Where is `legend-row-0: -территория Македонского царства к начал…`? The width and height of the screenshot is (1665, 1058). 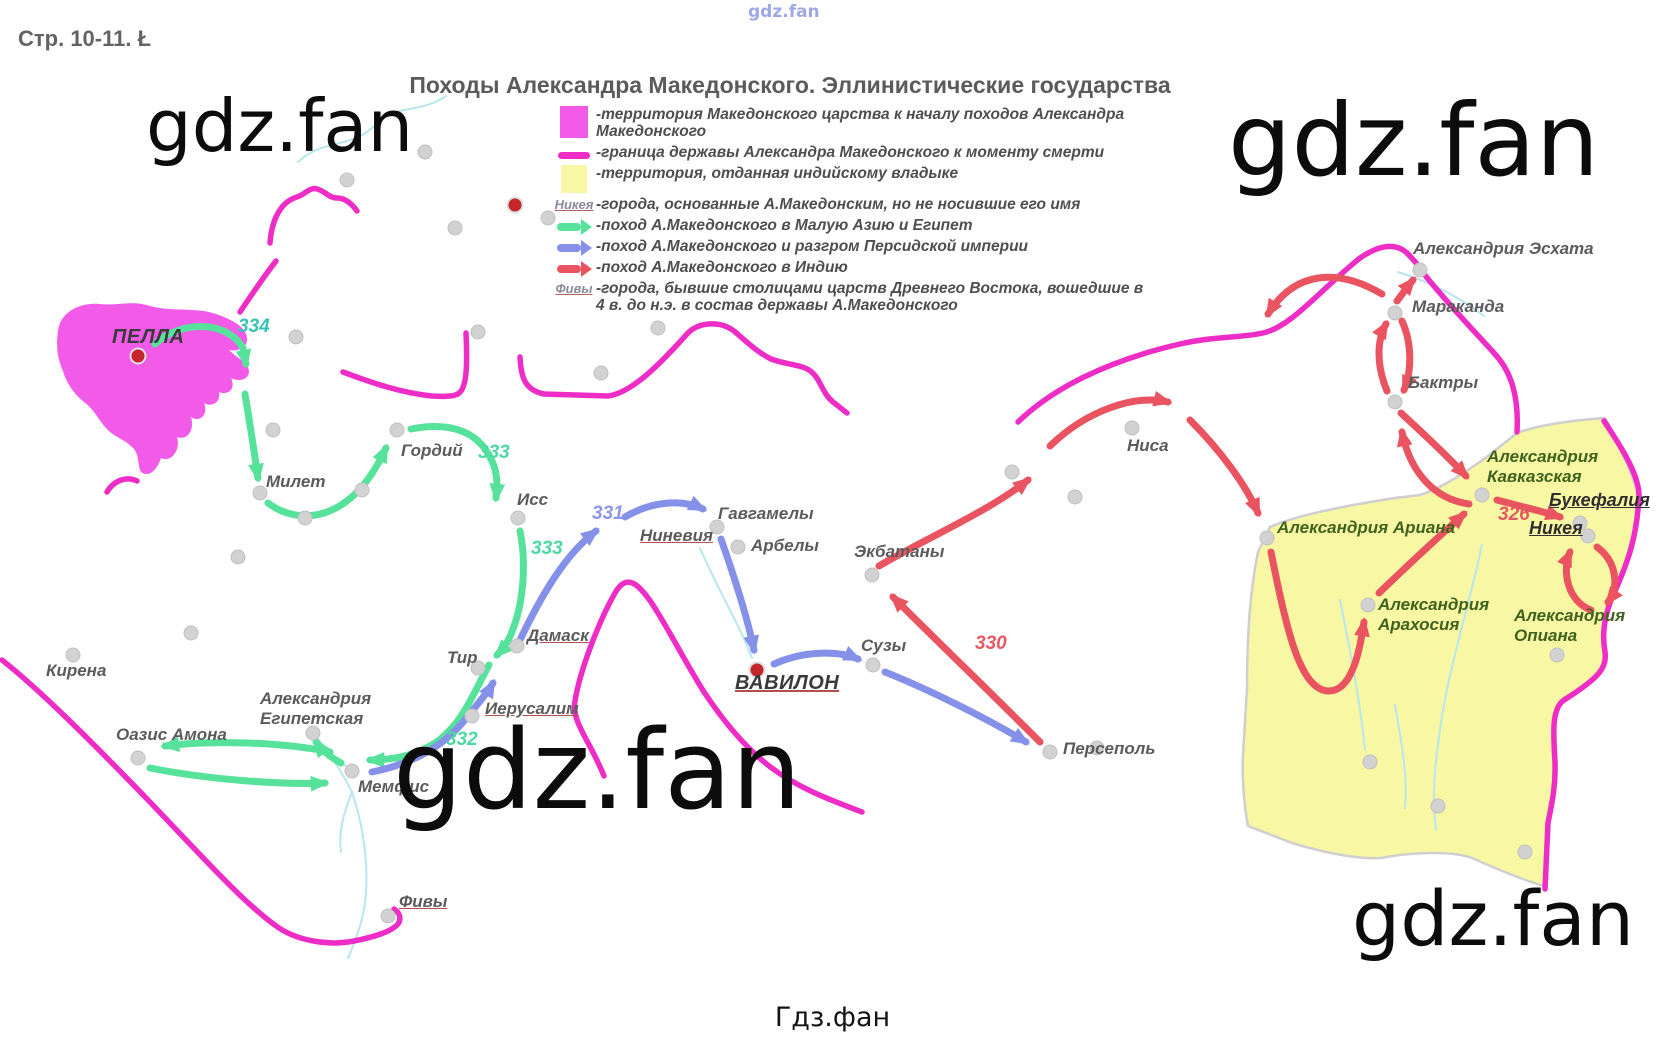
legend-row-0: -территория Македонского царства к начал… is located at coordinates (858, 123).